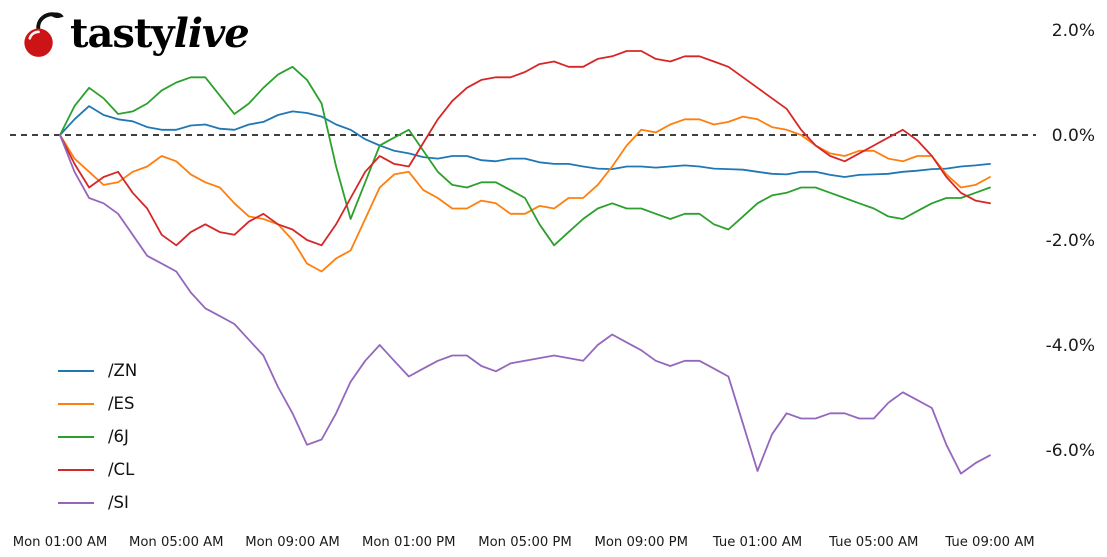 This screenshot has width=1107, height=557. What do you see at coordinates (757, 542) in the screenshot?
I see `x-axis-tick-label: Tue 01:00 AM` at bounding box center [757, 542].